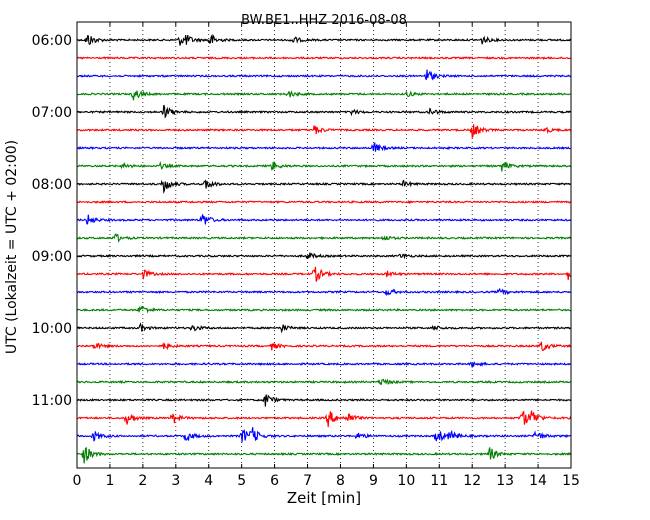 Image resolution: width=650 pixels, height=520 pixels. Describe the element at coordinates (538, 481) in the screenshot. I see `x-tick-label: 14` at that location.